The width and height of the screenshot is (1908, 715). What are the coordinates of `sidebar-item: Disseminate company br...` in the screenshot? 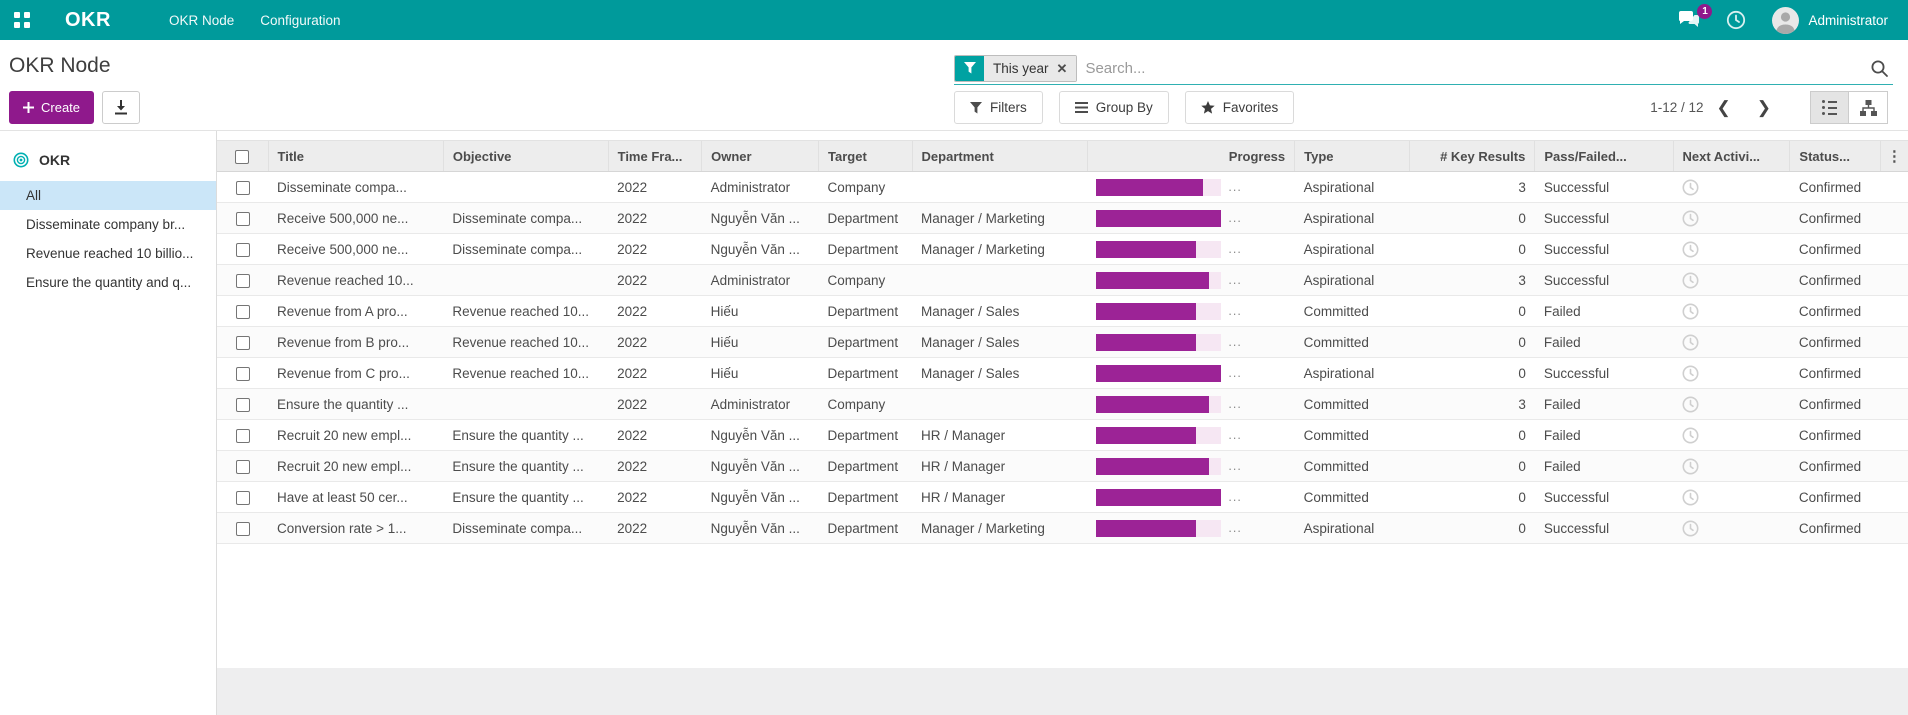 It's located at (106, 224).